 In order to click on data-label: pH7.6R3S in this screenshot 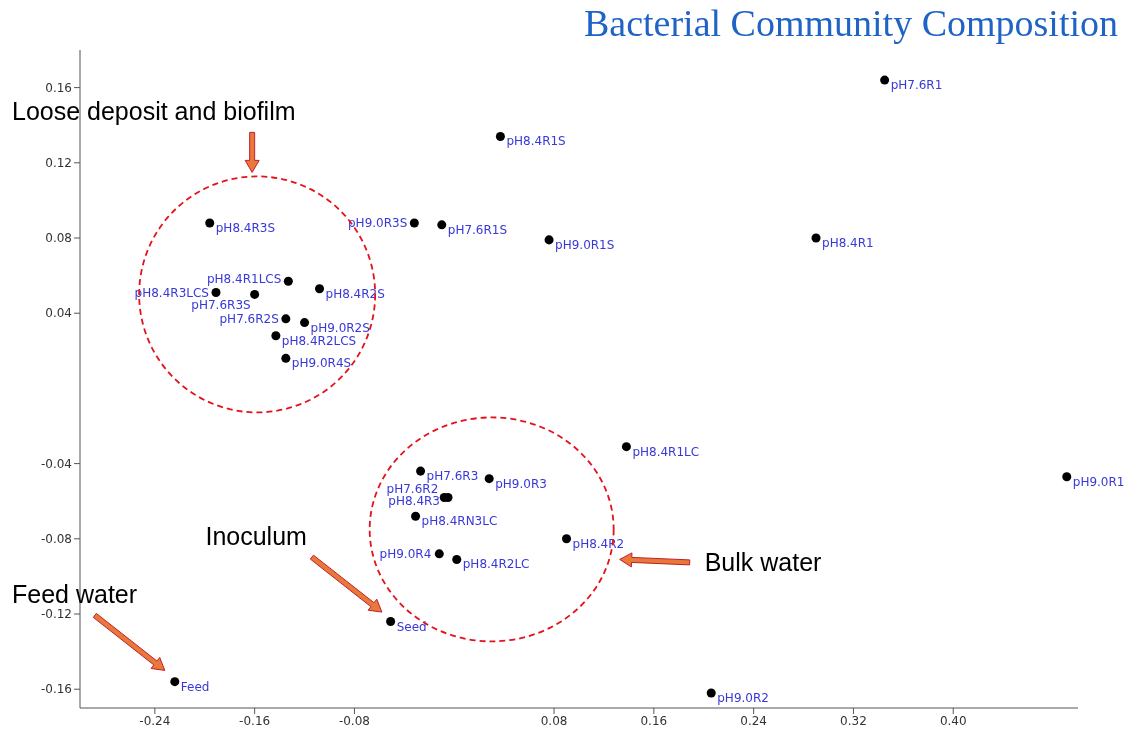, I will do `click(221, 305)`.